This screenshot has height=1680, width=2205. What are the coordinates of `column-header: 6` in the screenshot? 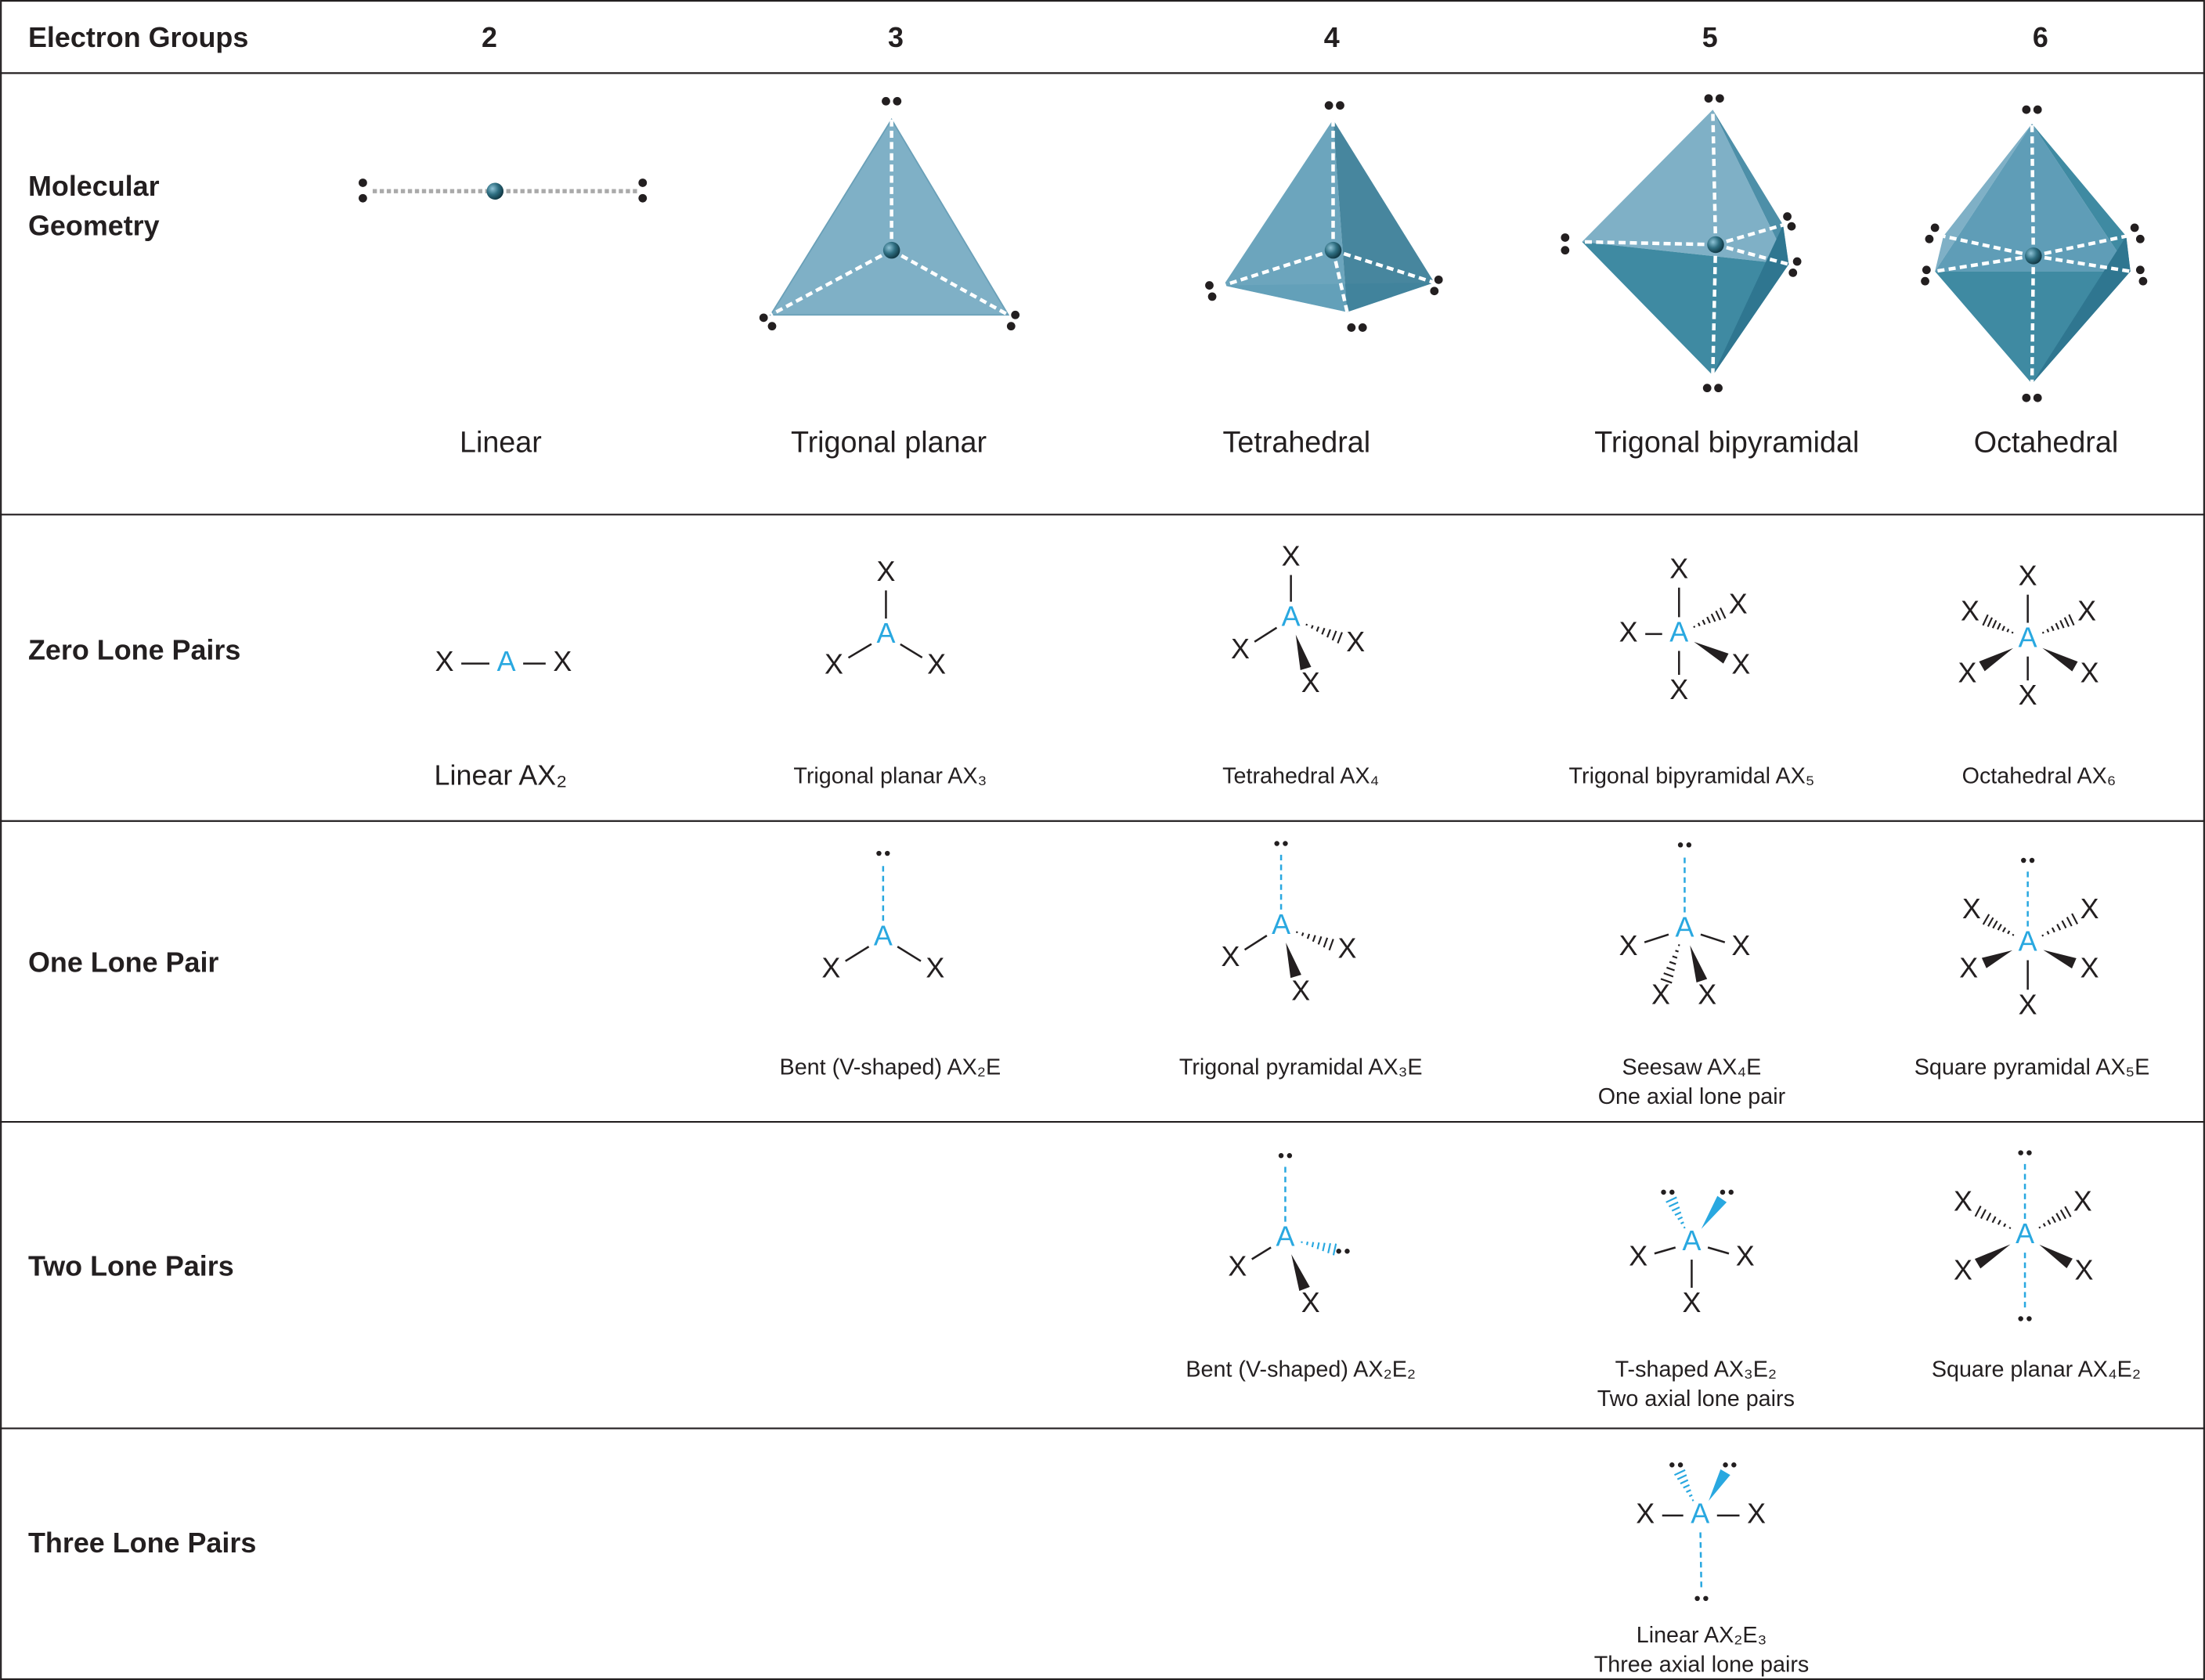 It's located at (2040, 37).